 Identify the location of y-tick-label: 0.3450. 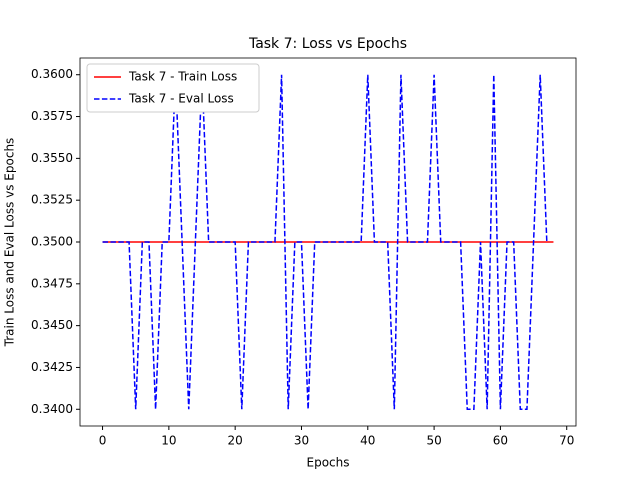
(52, 325).